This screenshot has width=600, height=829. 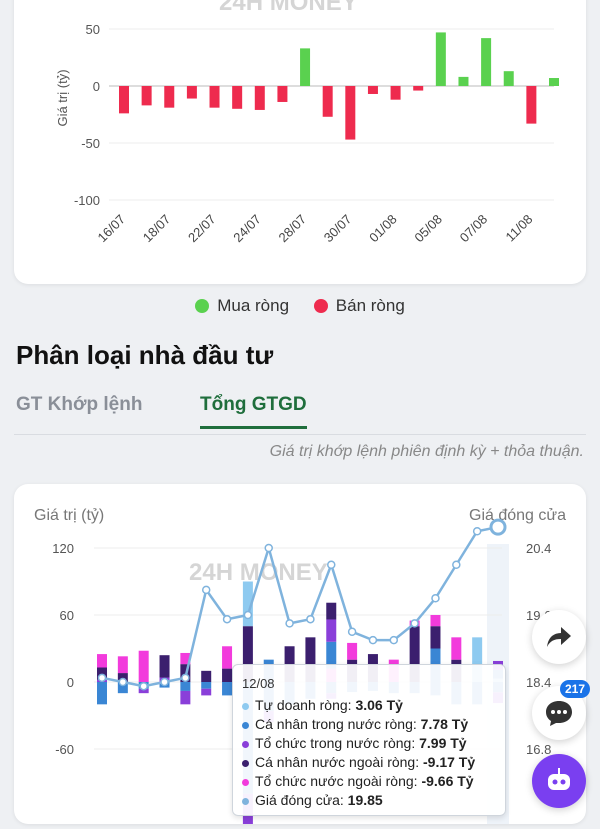 I want to click on tooltip-label: Cá nhân nước ngoài ròng:, so click(x=339, y=762).